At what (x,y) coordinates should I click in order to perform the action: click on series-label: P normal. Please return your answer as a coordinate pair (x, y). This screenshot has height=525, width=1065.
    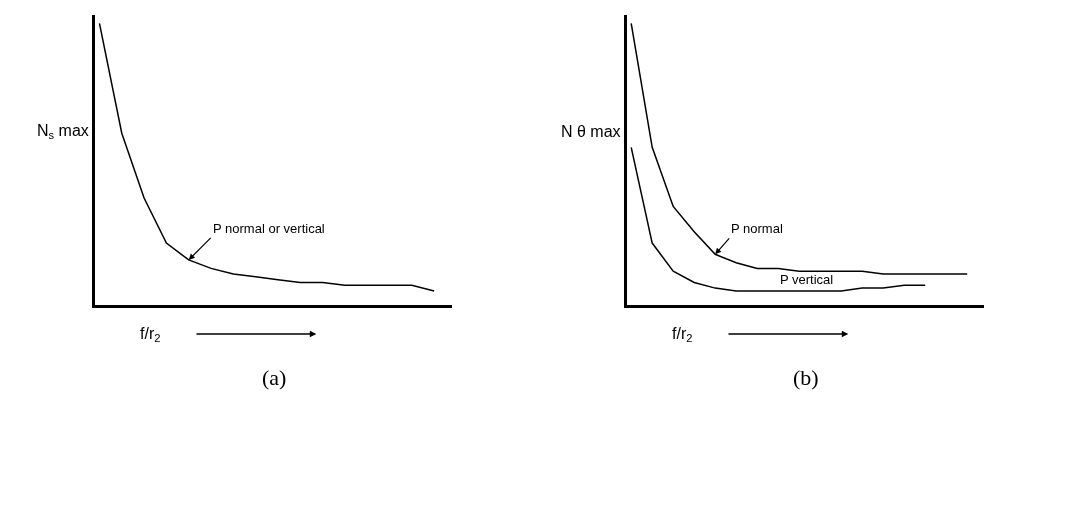
    Looking at the image, I should click on (757, 228).